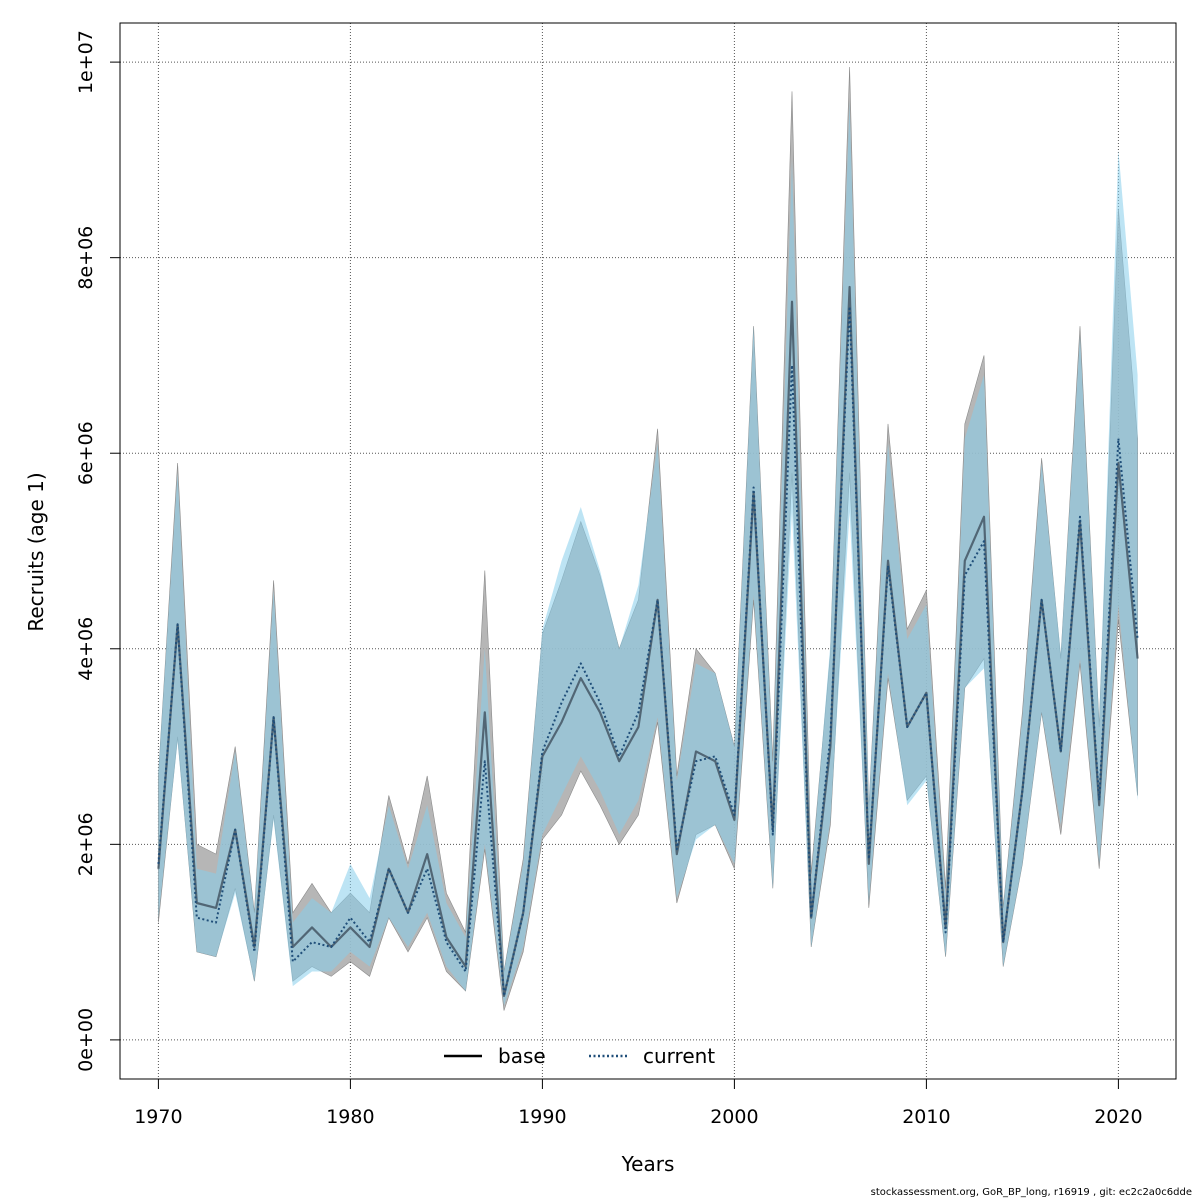 The height and width of the screenshot is (1200, 1200). I want to click on legend-label-base: base, so click(522, 1056).